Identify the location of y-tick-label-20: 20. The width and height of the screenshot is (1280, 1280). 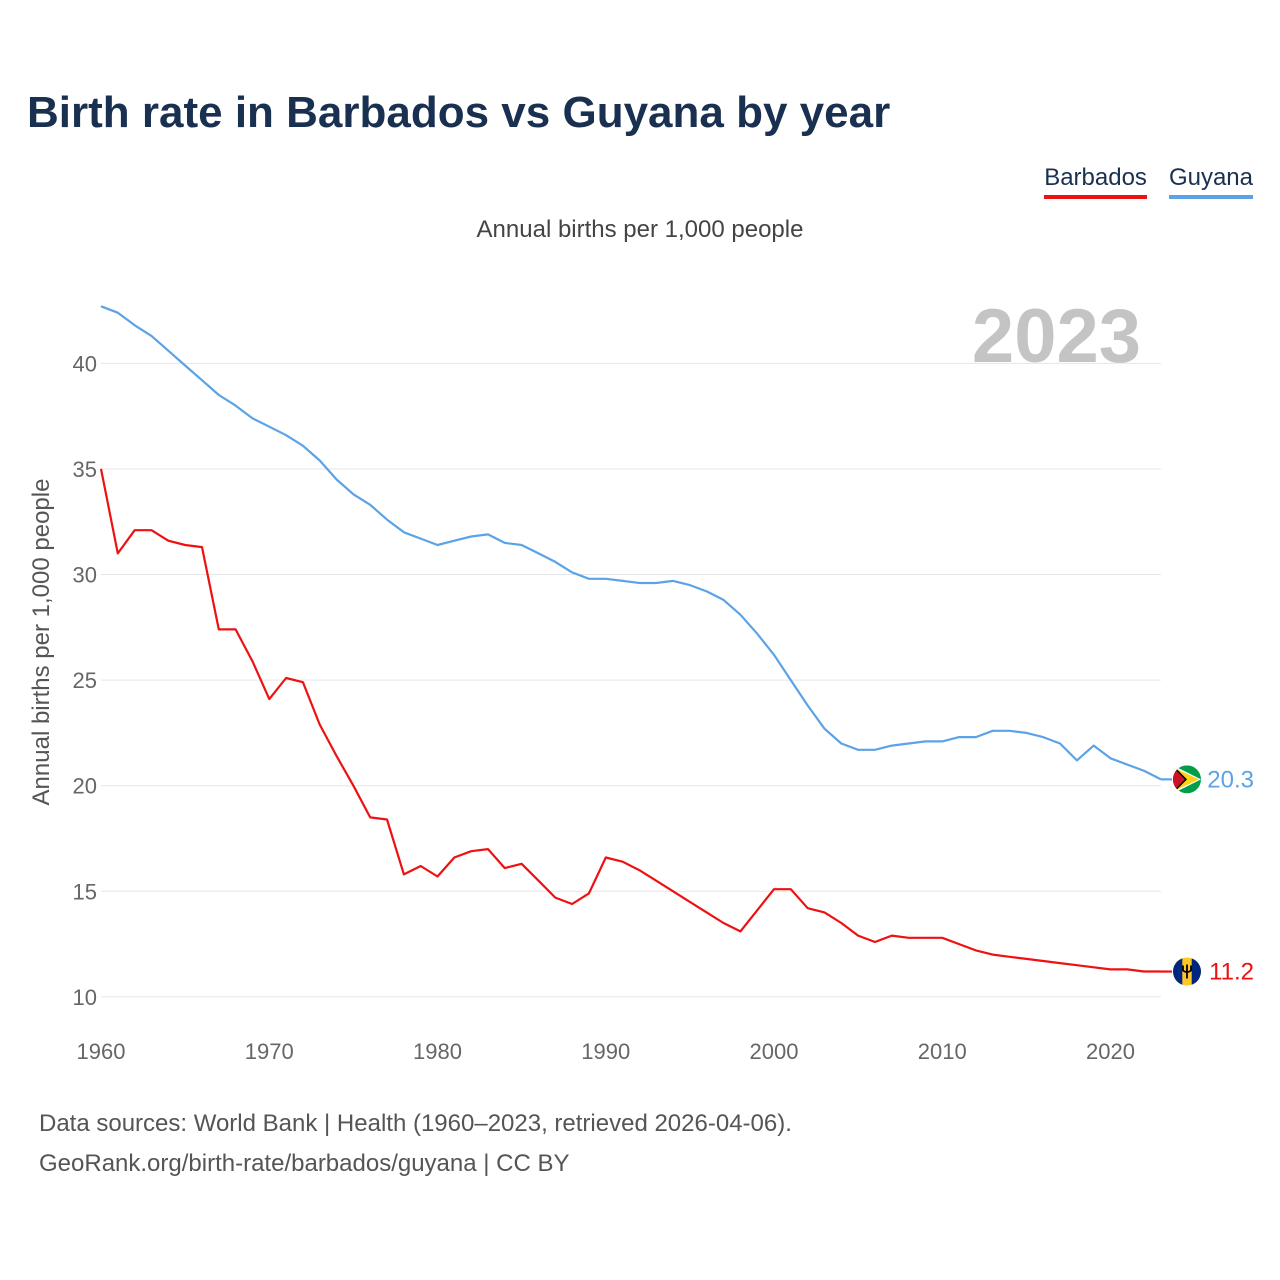
(85, 786).